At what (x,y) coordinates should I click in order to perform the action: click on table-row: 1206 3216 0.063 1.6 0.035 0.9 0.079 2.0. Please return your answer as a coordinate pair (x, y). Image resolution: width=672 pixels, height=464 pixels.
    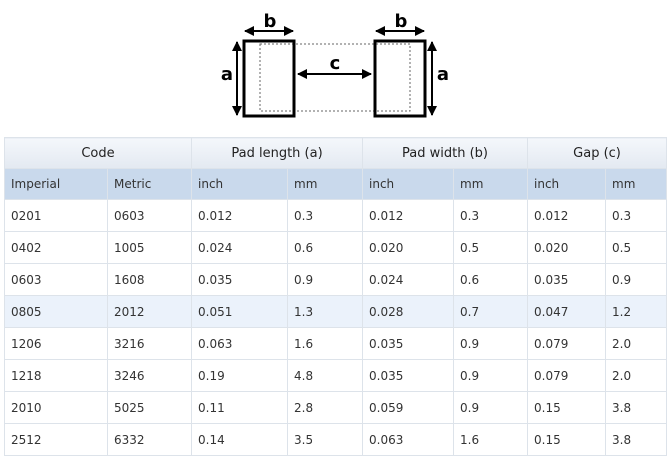
    Looking at the image, I should click on (336, 343).